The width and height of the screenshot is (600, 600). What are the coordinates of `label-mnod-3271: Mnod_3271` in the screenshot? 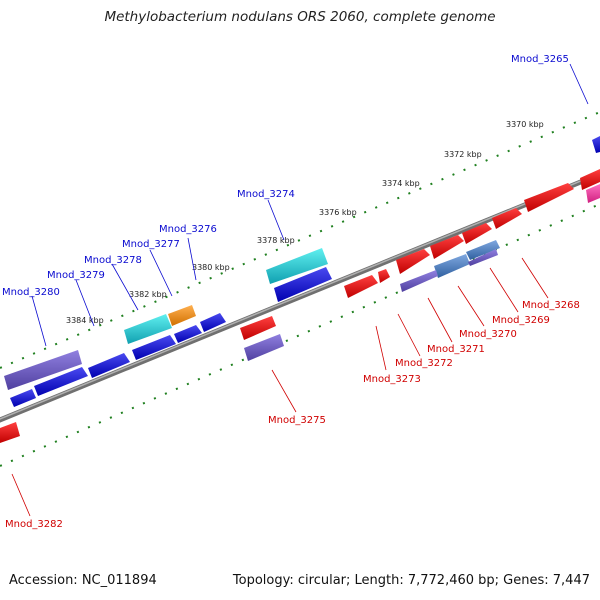 It's located at (456, 349).